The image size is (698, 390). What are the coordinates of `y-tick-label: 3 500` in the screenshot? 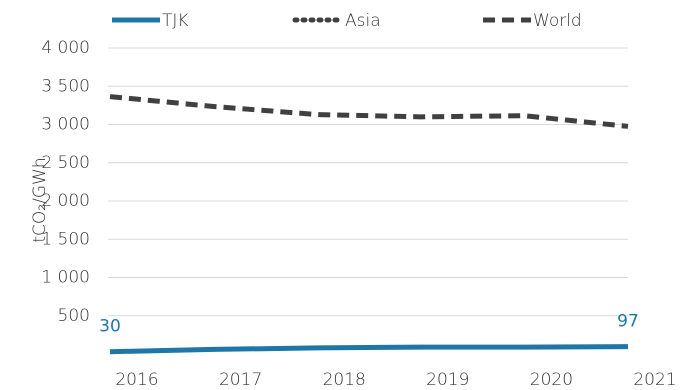 It's located at (65, 86).